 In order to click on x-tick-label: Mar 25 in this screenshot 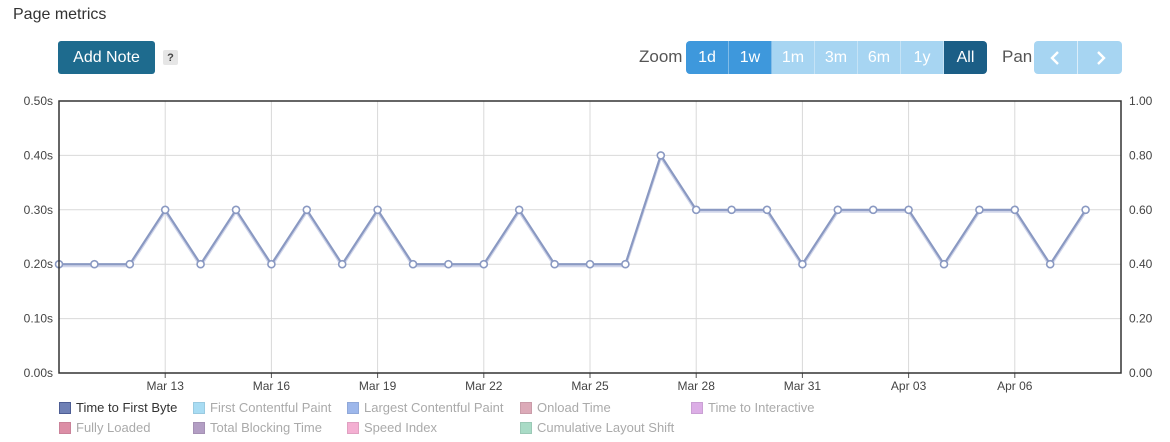, I will do `click(590, 386)`.